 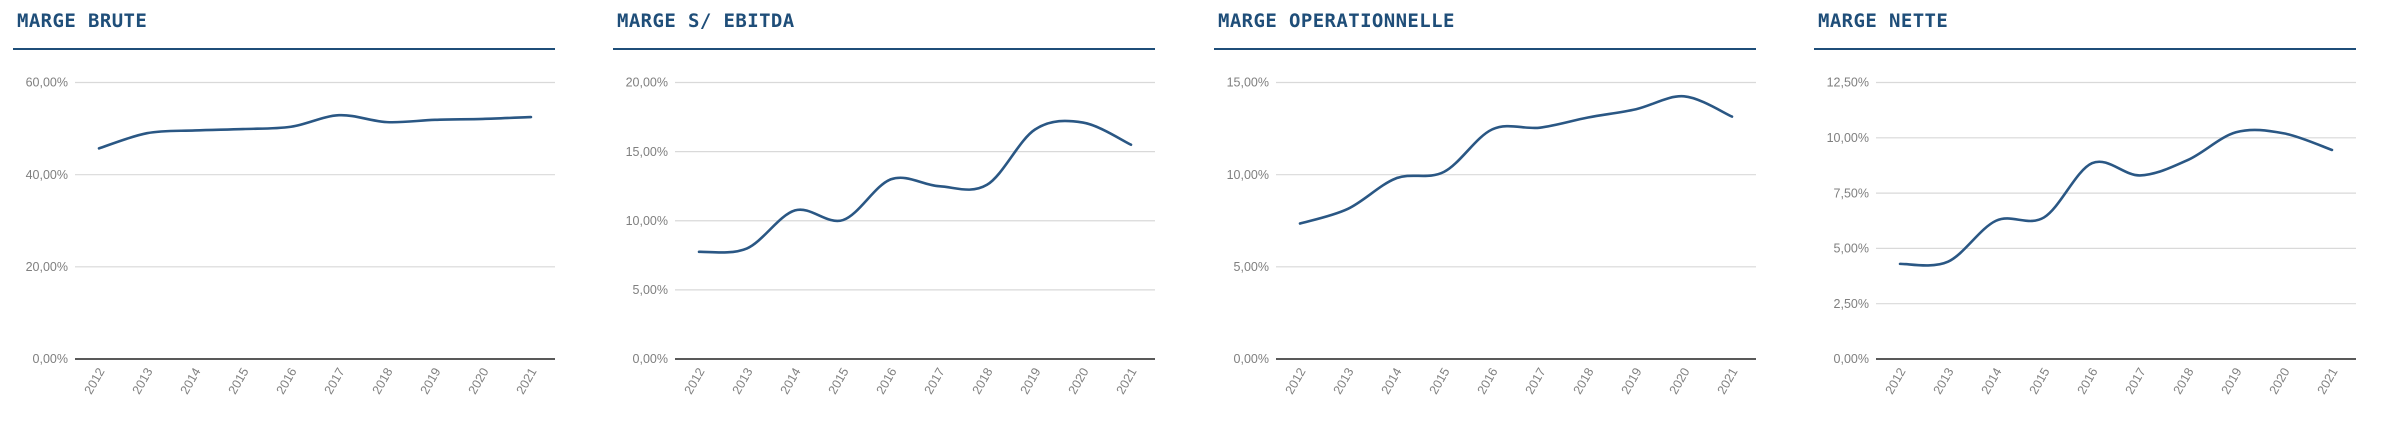 What do you see at coordinates (47, 83) in the screenshot?
I see `y-tick-label: 60,00%` at bounding box center [47, 83].